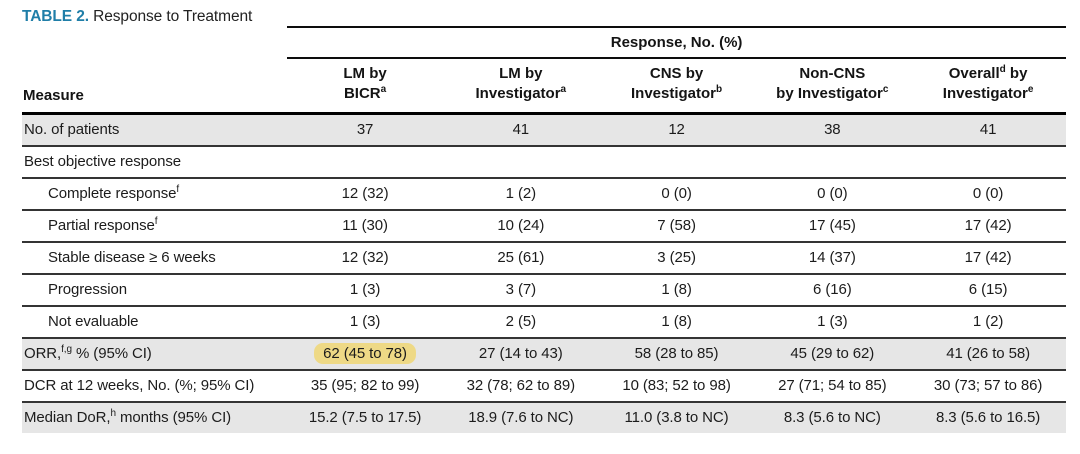 The height and width of the screenshot is (454, 1080). What do you see at coordinates (173, 16) in the screenshot?
I see `table-caption: Response to Treatment` at bounding box center [173, 16].